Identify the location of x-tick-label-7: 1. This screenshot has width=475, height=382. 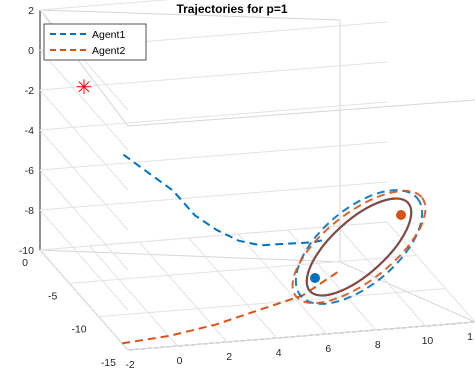
(470, 337).